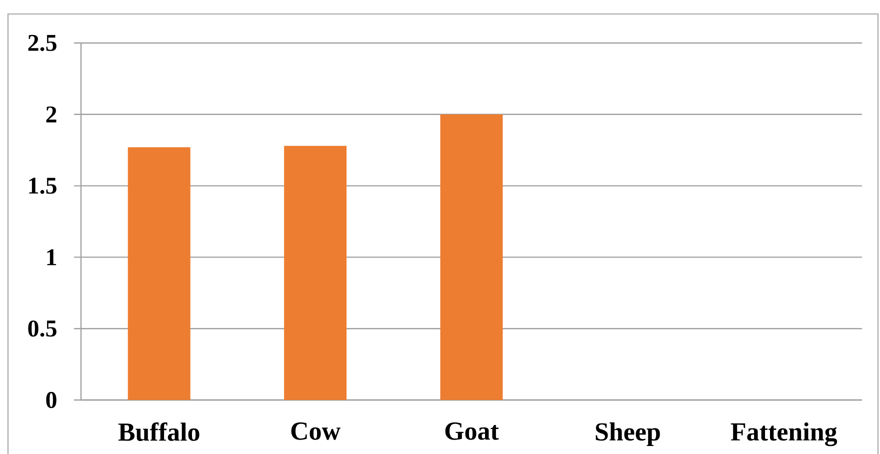  What do you see at coordinates (42, 328) in the screenshot?
I see `y-tick-label: 0.5` at bounding box center [42, 328].